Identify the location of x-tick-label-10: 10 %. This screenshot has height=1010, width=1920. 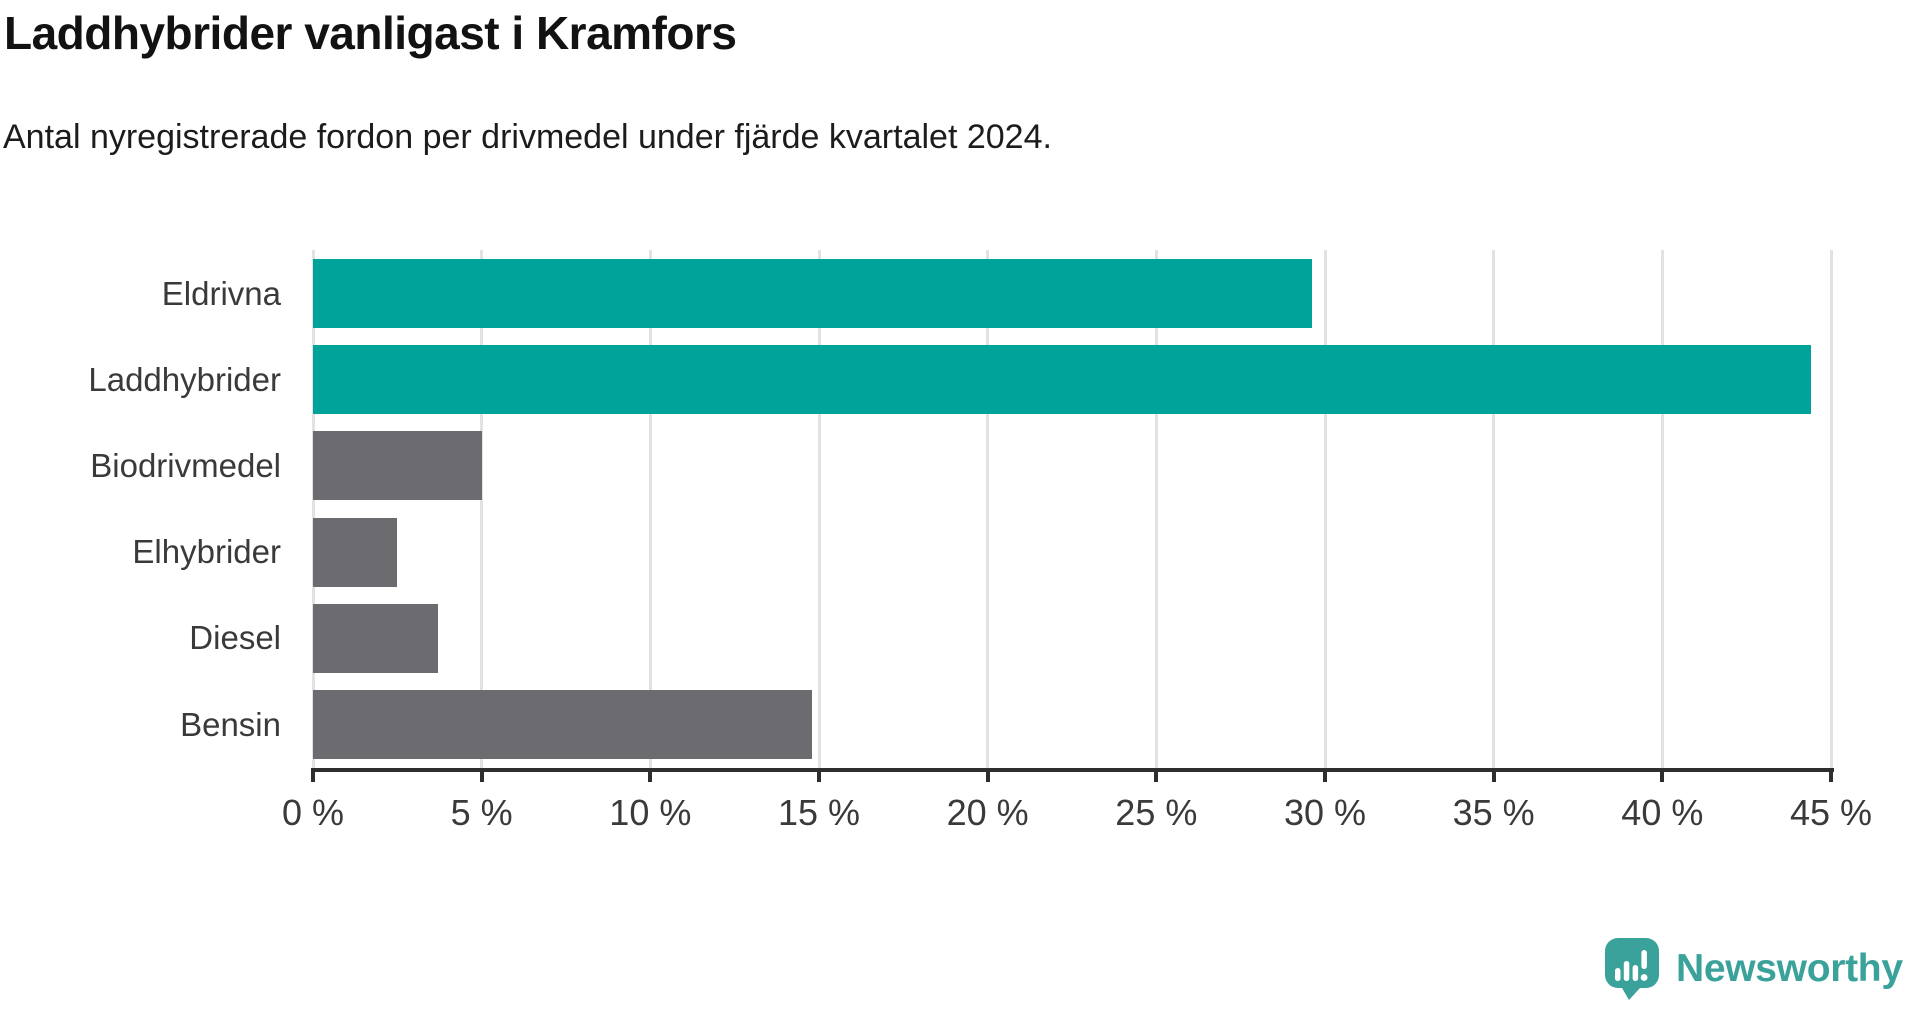
(650, 812).